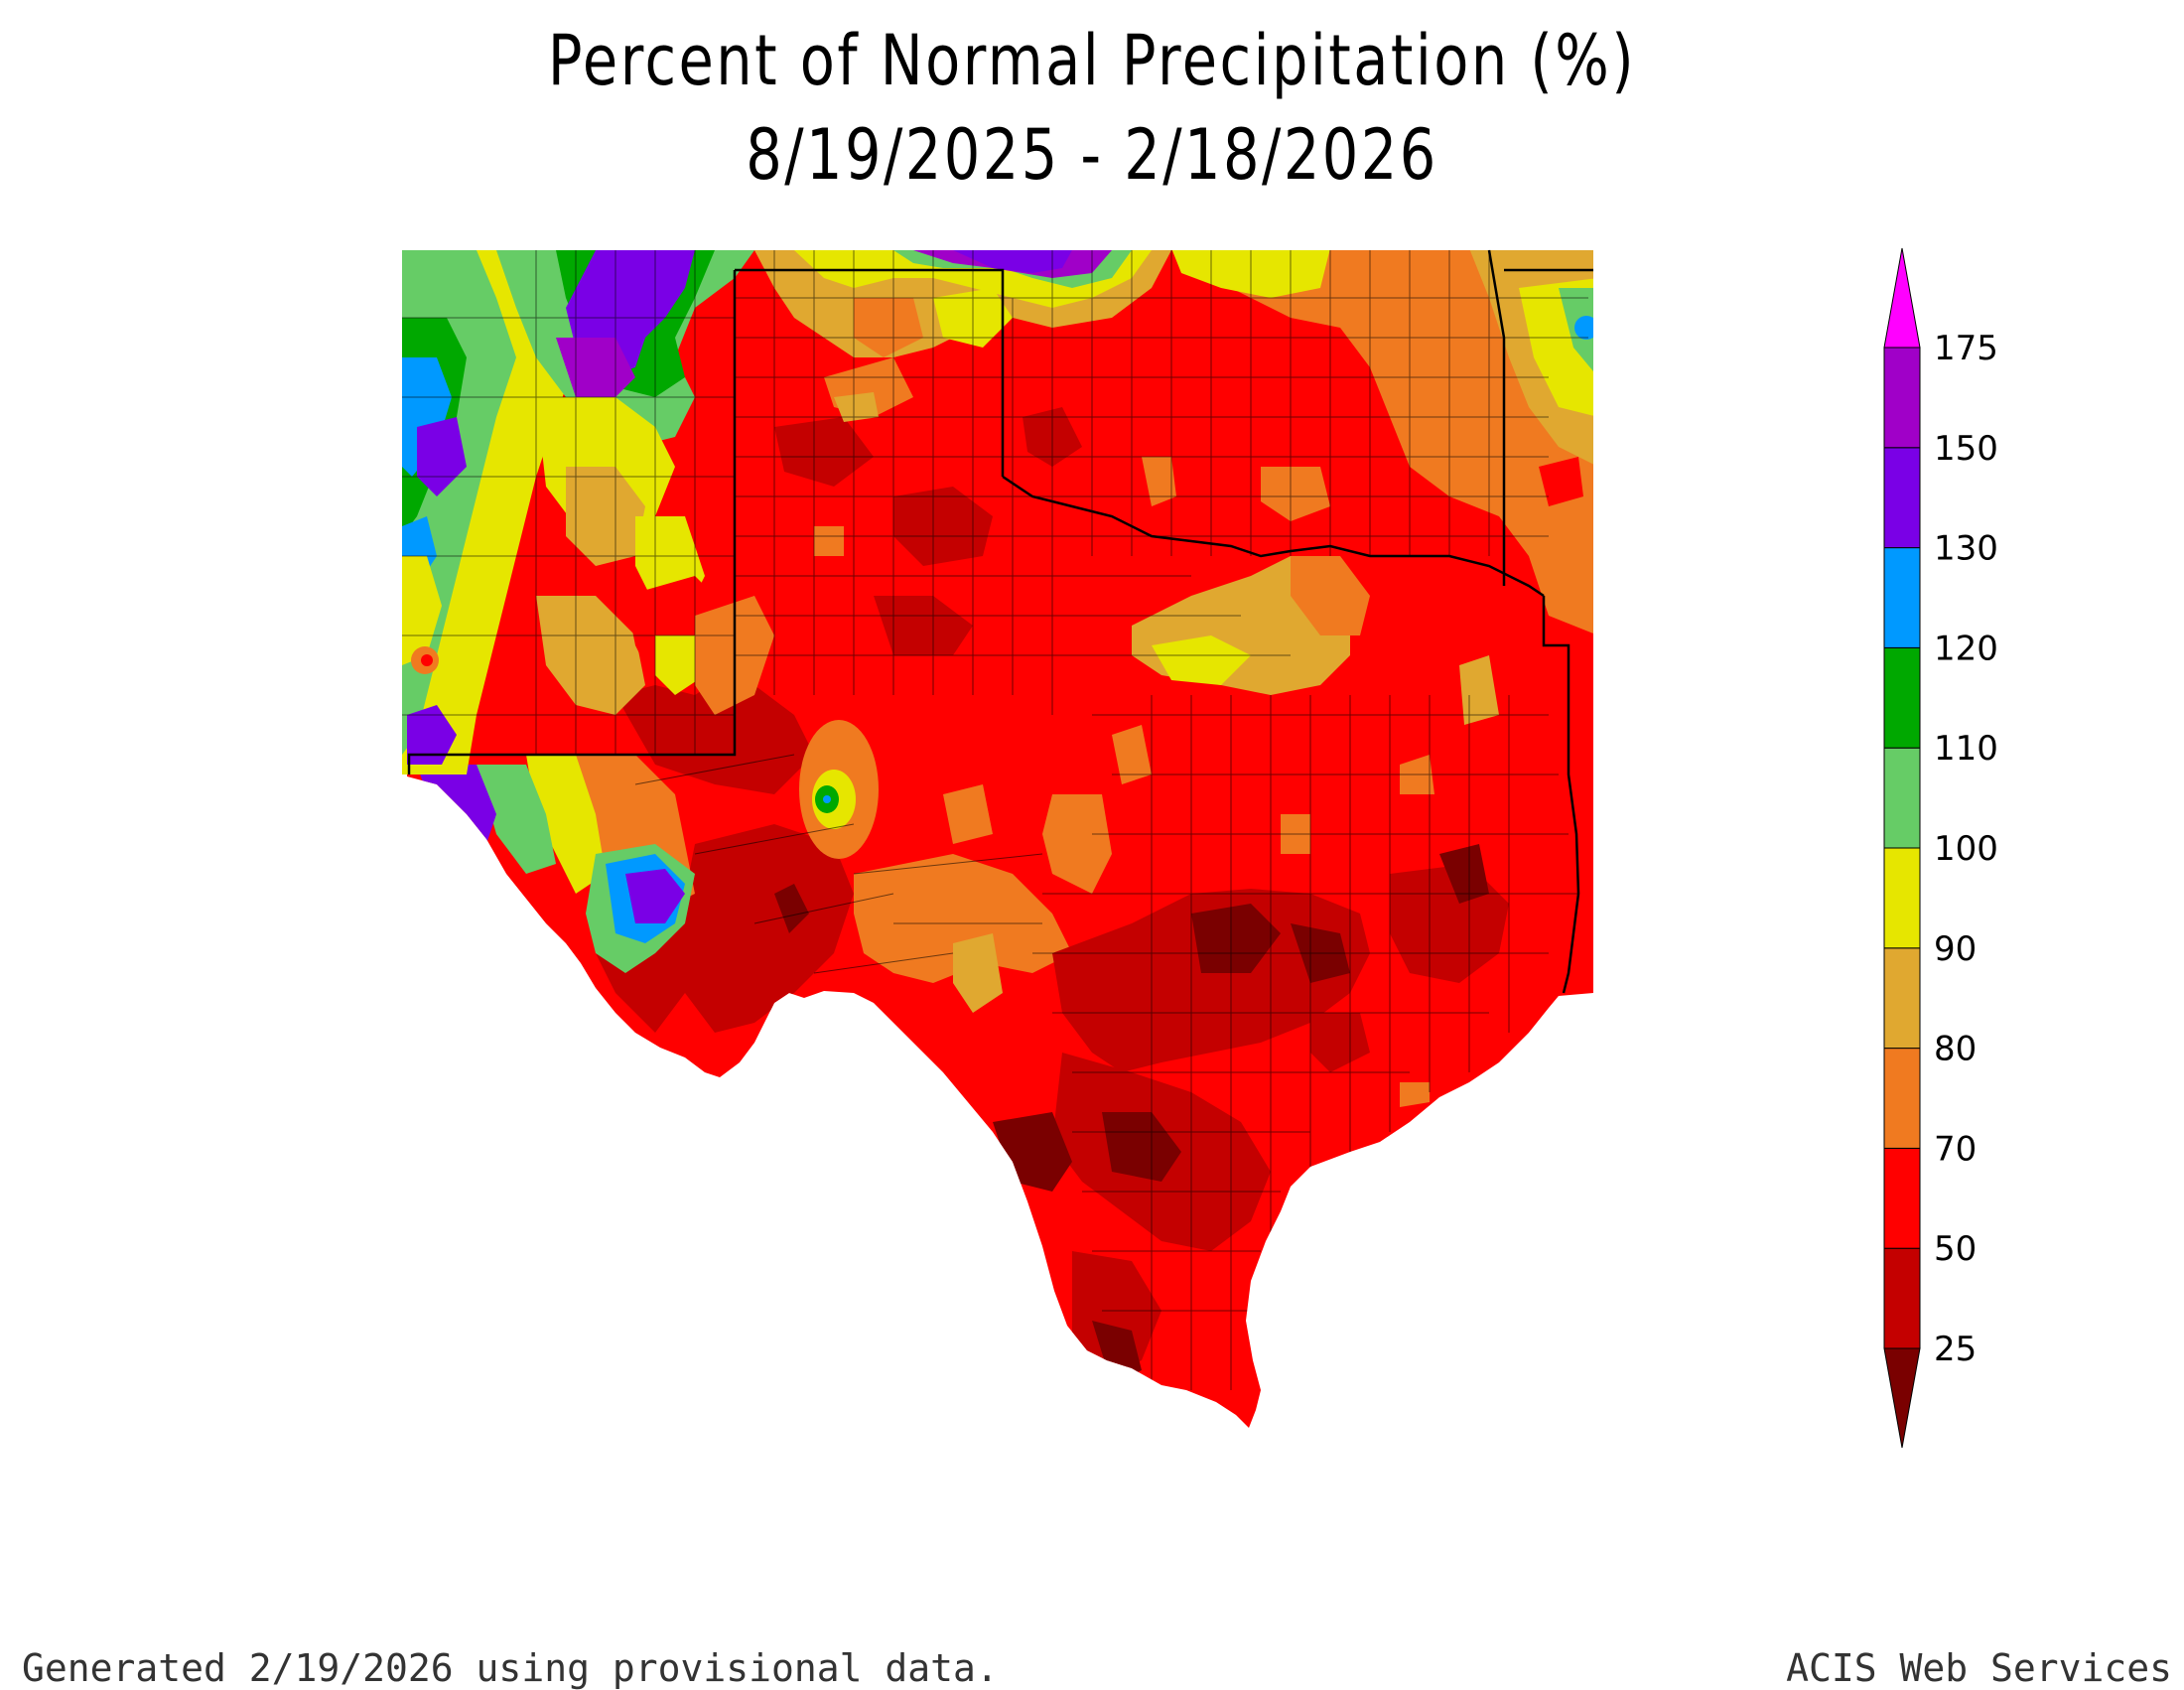  Describe the element at coordinates (1966, 749) in the screenshot. I see `legend-tick-label: 110` at that location.